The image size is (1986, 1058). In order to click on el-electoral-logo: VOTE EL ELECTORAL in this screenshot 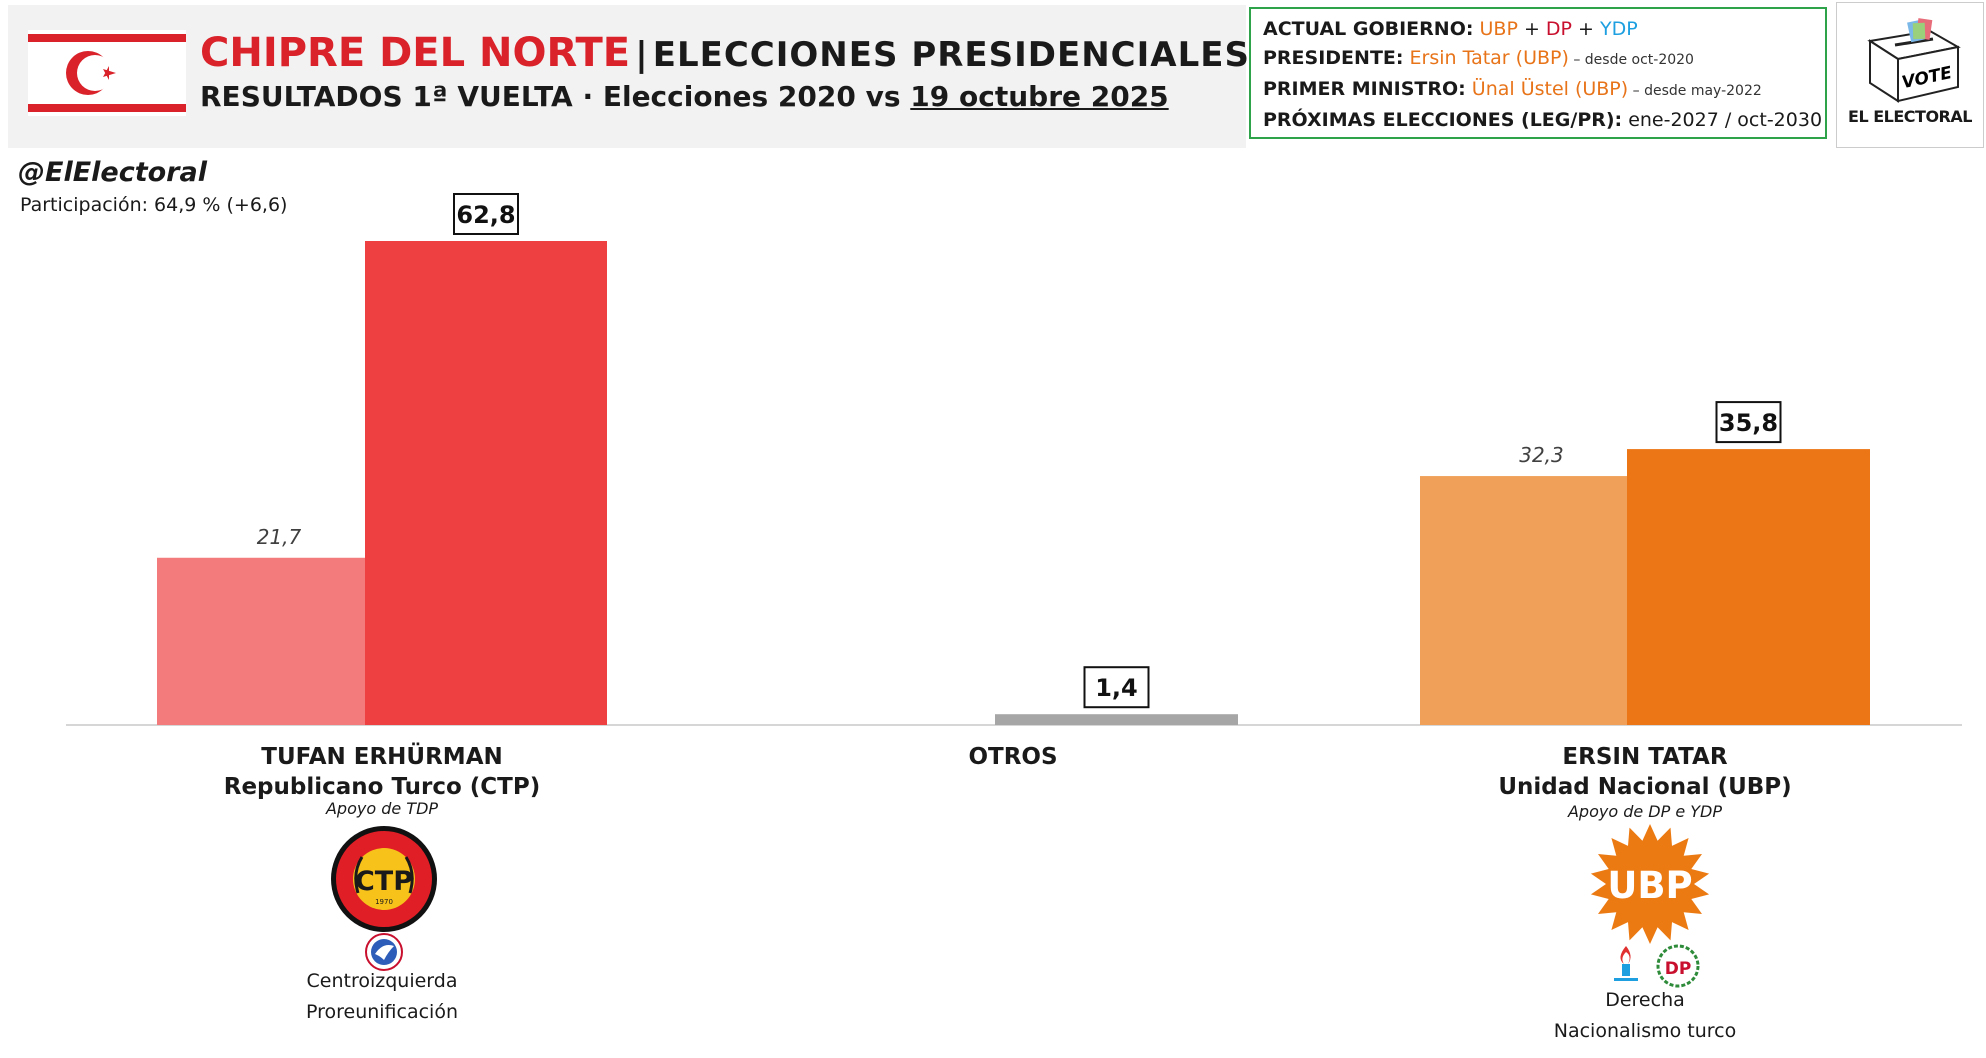, I will do `click(1910, 75)`.